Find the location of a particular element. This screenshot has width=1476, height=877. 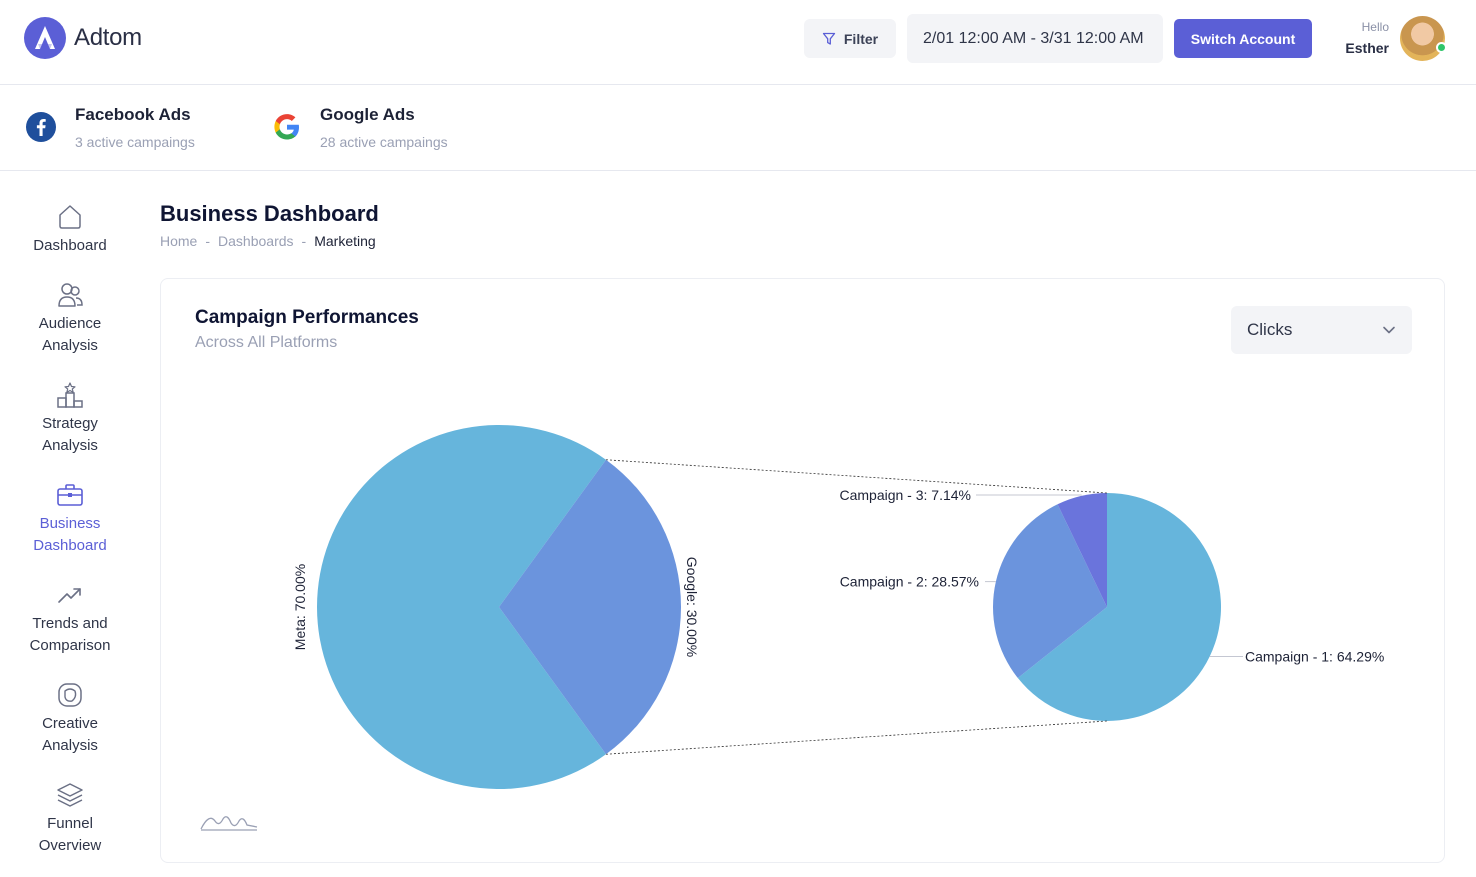

sidebar-item-business-dashboard: Business Dashboard is located at coordinates (70, 519).